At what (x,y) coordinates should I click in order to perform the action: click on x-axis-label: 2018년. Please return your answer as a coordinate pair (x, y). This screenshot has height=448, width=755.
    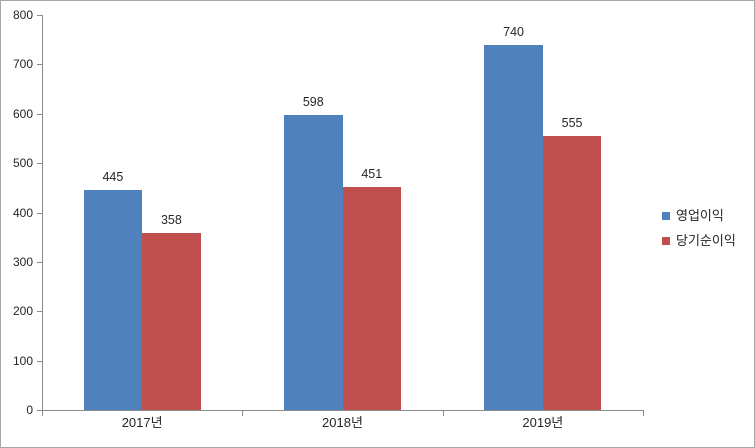
    Looking at the image, I should click on (342, 422).